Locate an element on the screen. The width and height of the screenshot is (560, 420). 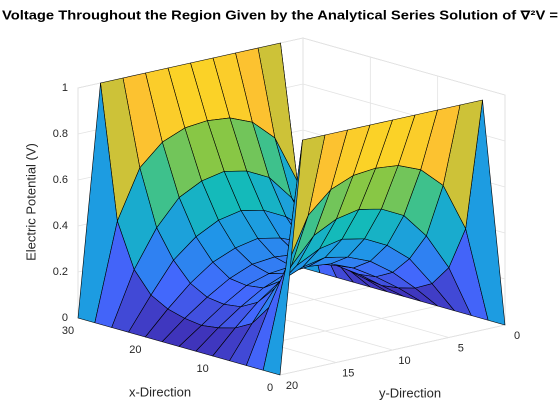
y-tick-label: 10 is located at coordinates (404, 361).